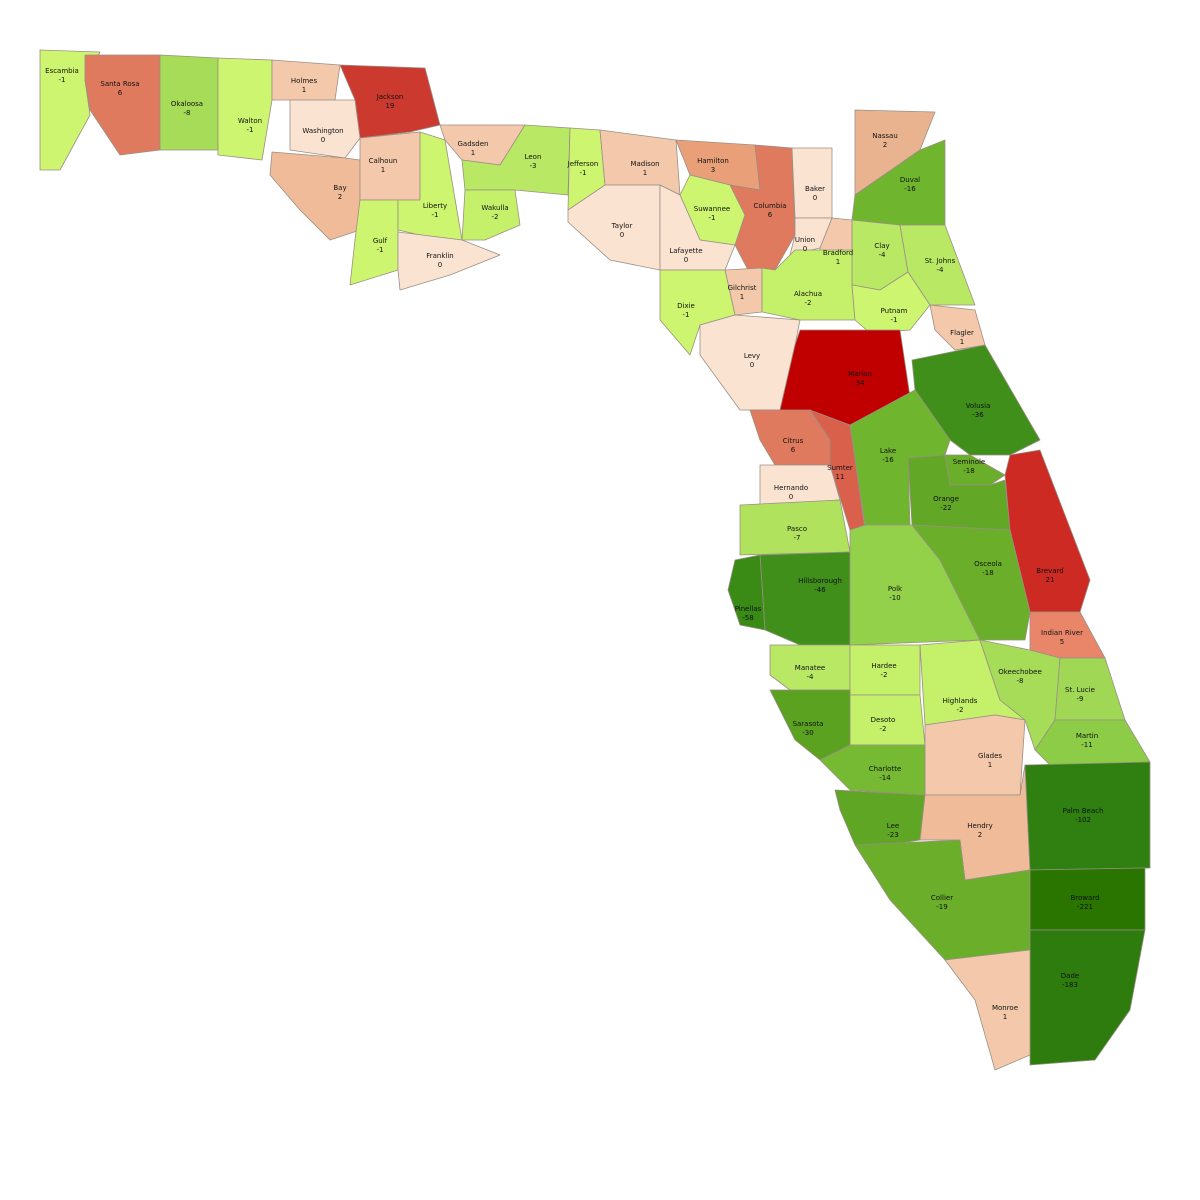 The image size is (1200, 1200). I want to click on county-name: Flagler, so click(962, 333).